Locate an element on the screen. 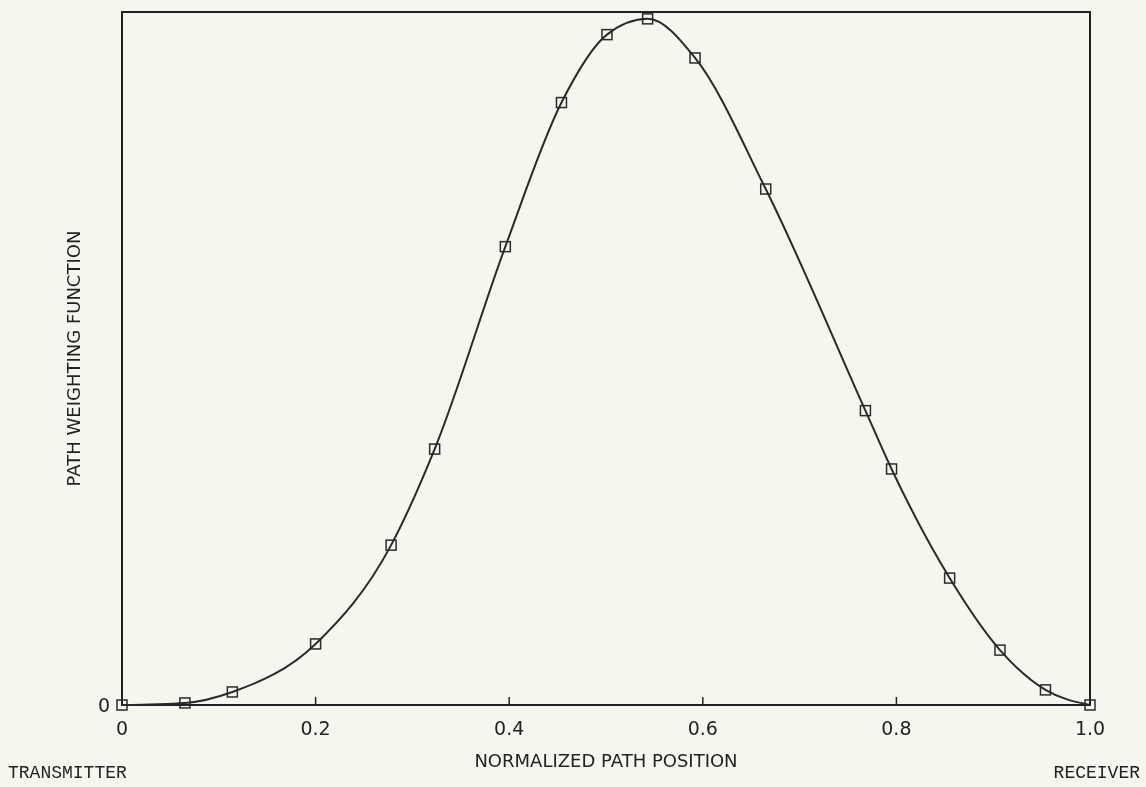  x-tick-label: 0.2 is located at coordinates (315, 728).